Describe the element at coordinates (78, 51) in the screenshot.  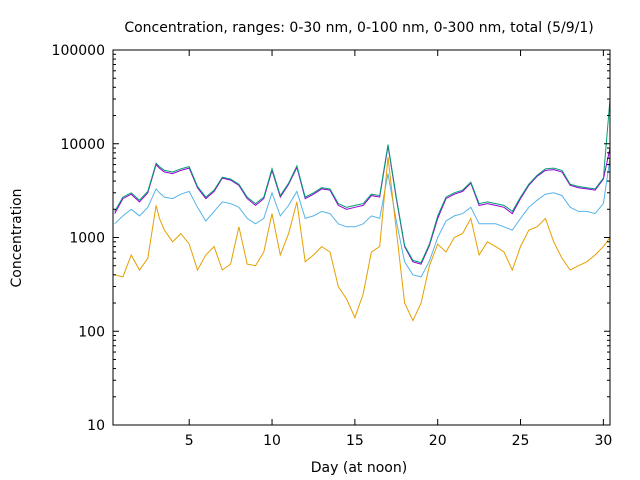
I see `y-tick-label: 100000` at that location.